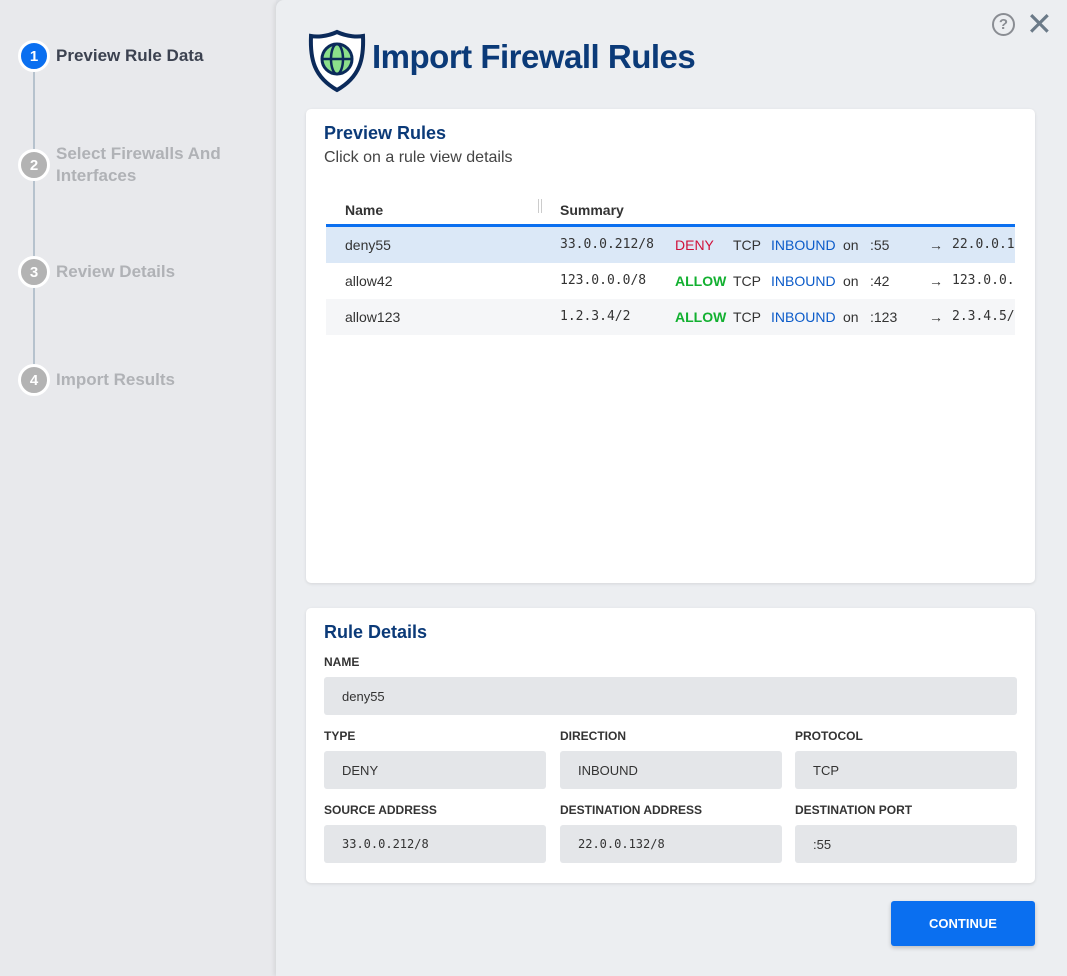 The image size is (1067, 976). Describe the element at coordinates (116, 379) in the screenshot. I see `step-label: Import Results` at that location.